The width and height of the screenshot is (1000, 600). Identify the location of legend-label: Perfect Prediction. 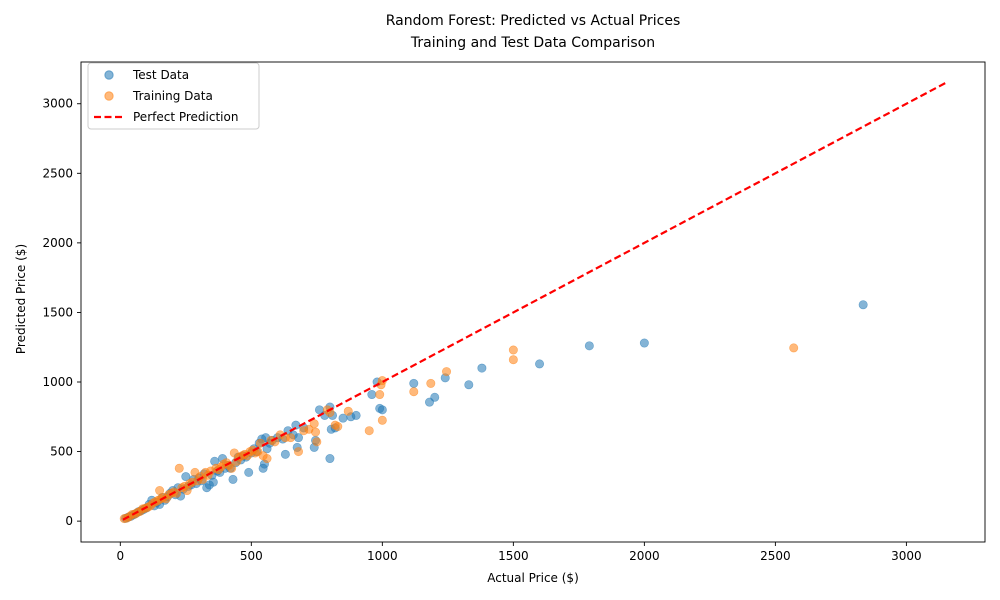
(185, 117).